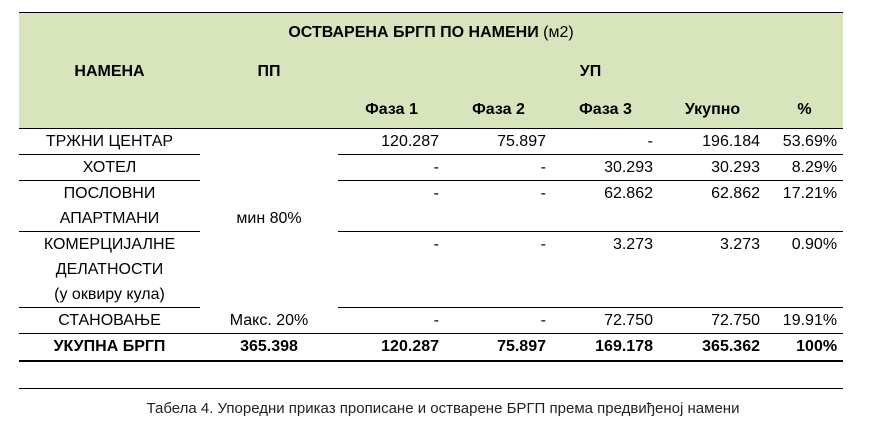 Image resolution: width=886 pixels, height=432 pixels. I want to click on row-pp: Макс. 20%, so click(269, 320).